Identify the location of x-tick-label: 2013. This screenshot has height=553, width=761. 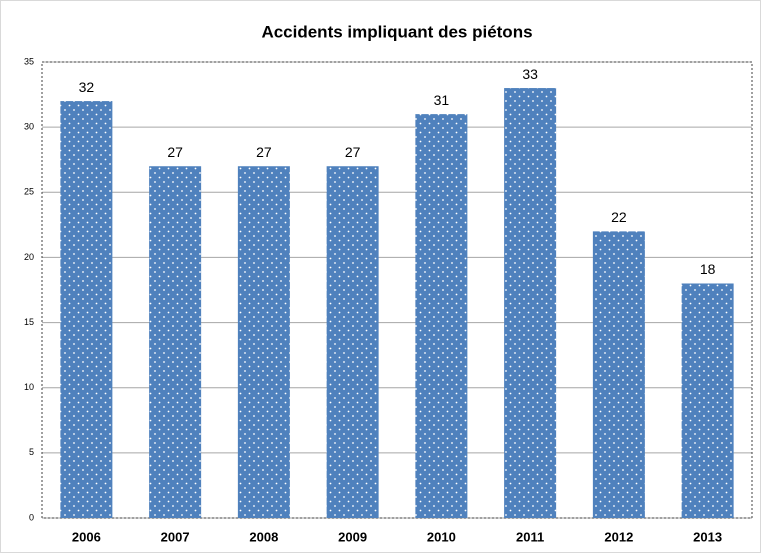
(707, 536).